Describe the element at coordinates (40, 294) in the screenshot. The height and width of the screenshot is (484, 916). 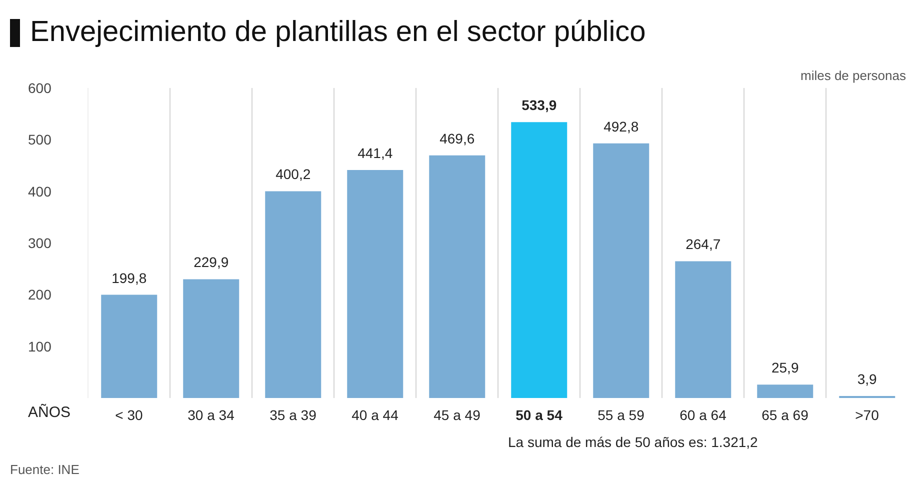
I see `y-tick-label: 200` at that location.